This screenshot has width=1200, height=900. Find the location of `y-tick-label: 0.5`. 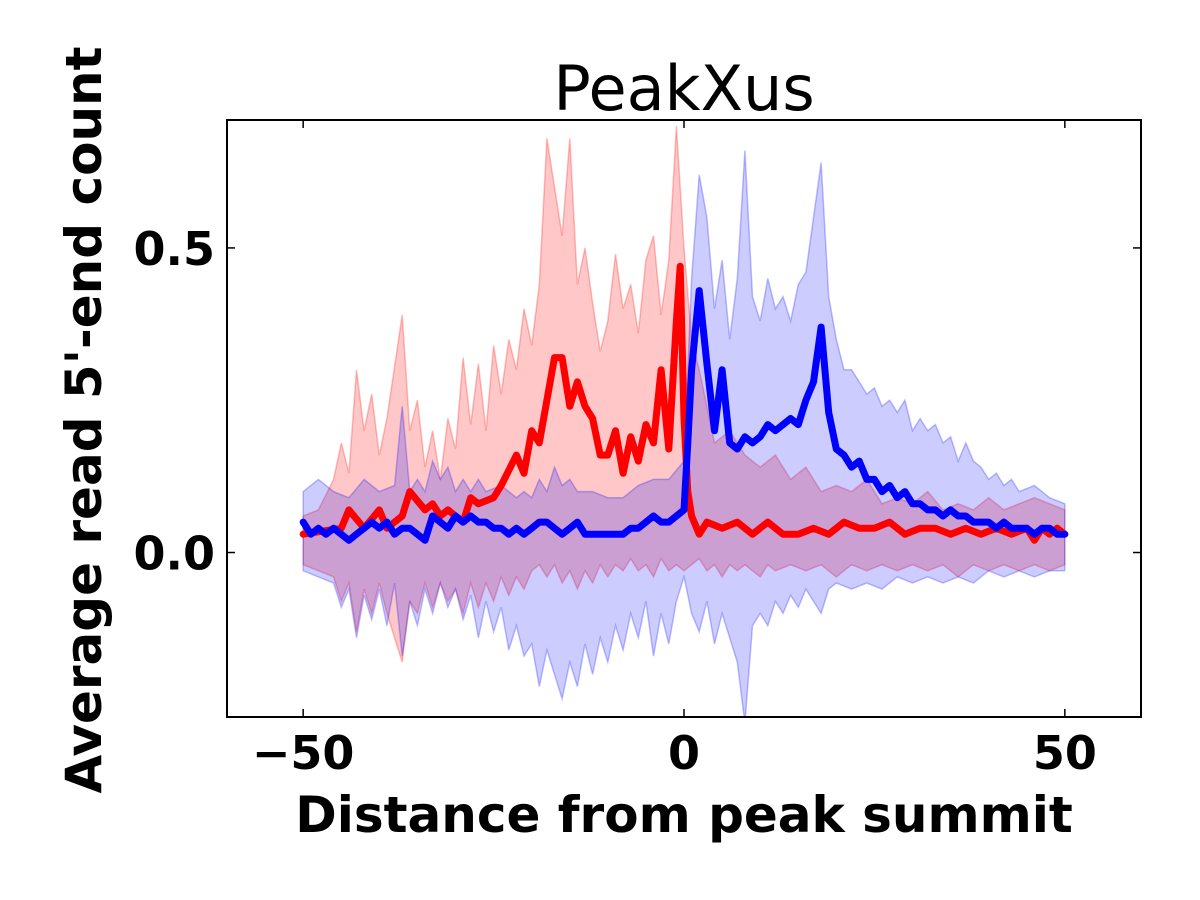

y-tick-label: 0.5 is located at coordinates (175, 249).